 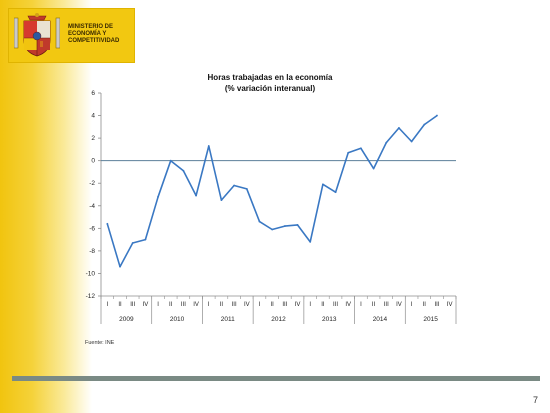 What do you see at coordinates (37, 35) in the screenshot?
I see `coat-of-arms-icon` at bounding box center [37, 35].